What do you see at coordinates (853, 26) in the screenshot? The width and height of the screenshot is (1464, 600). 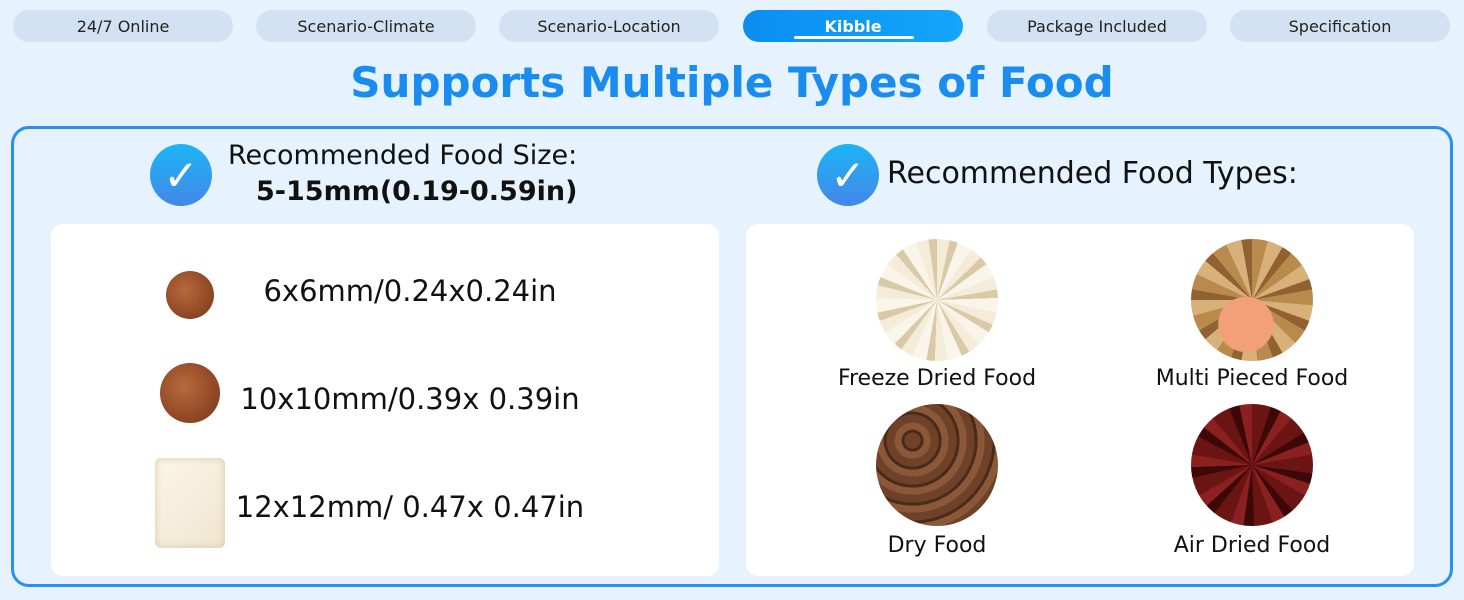 I see `tab-kibble: Kibble` at bounding box center [853, 26].